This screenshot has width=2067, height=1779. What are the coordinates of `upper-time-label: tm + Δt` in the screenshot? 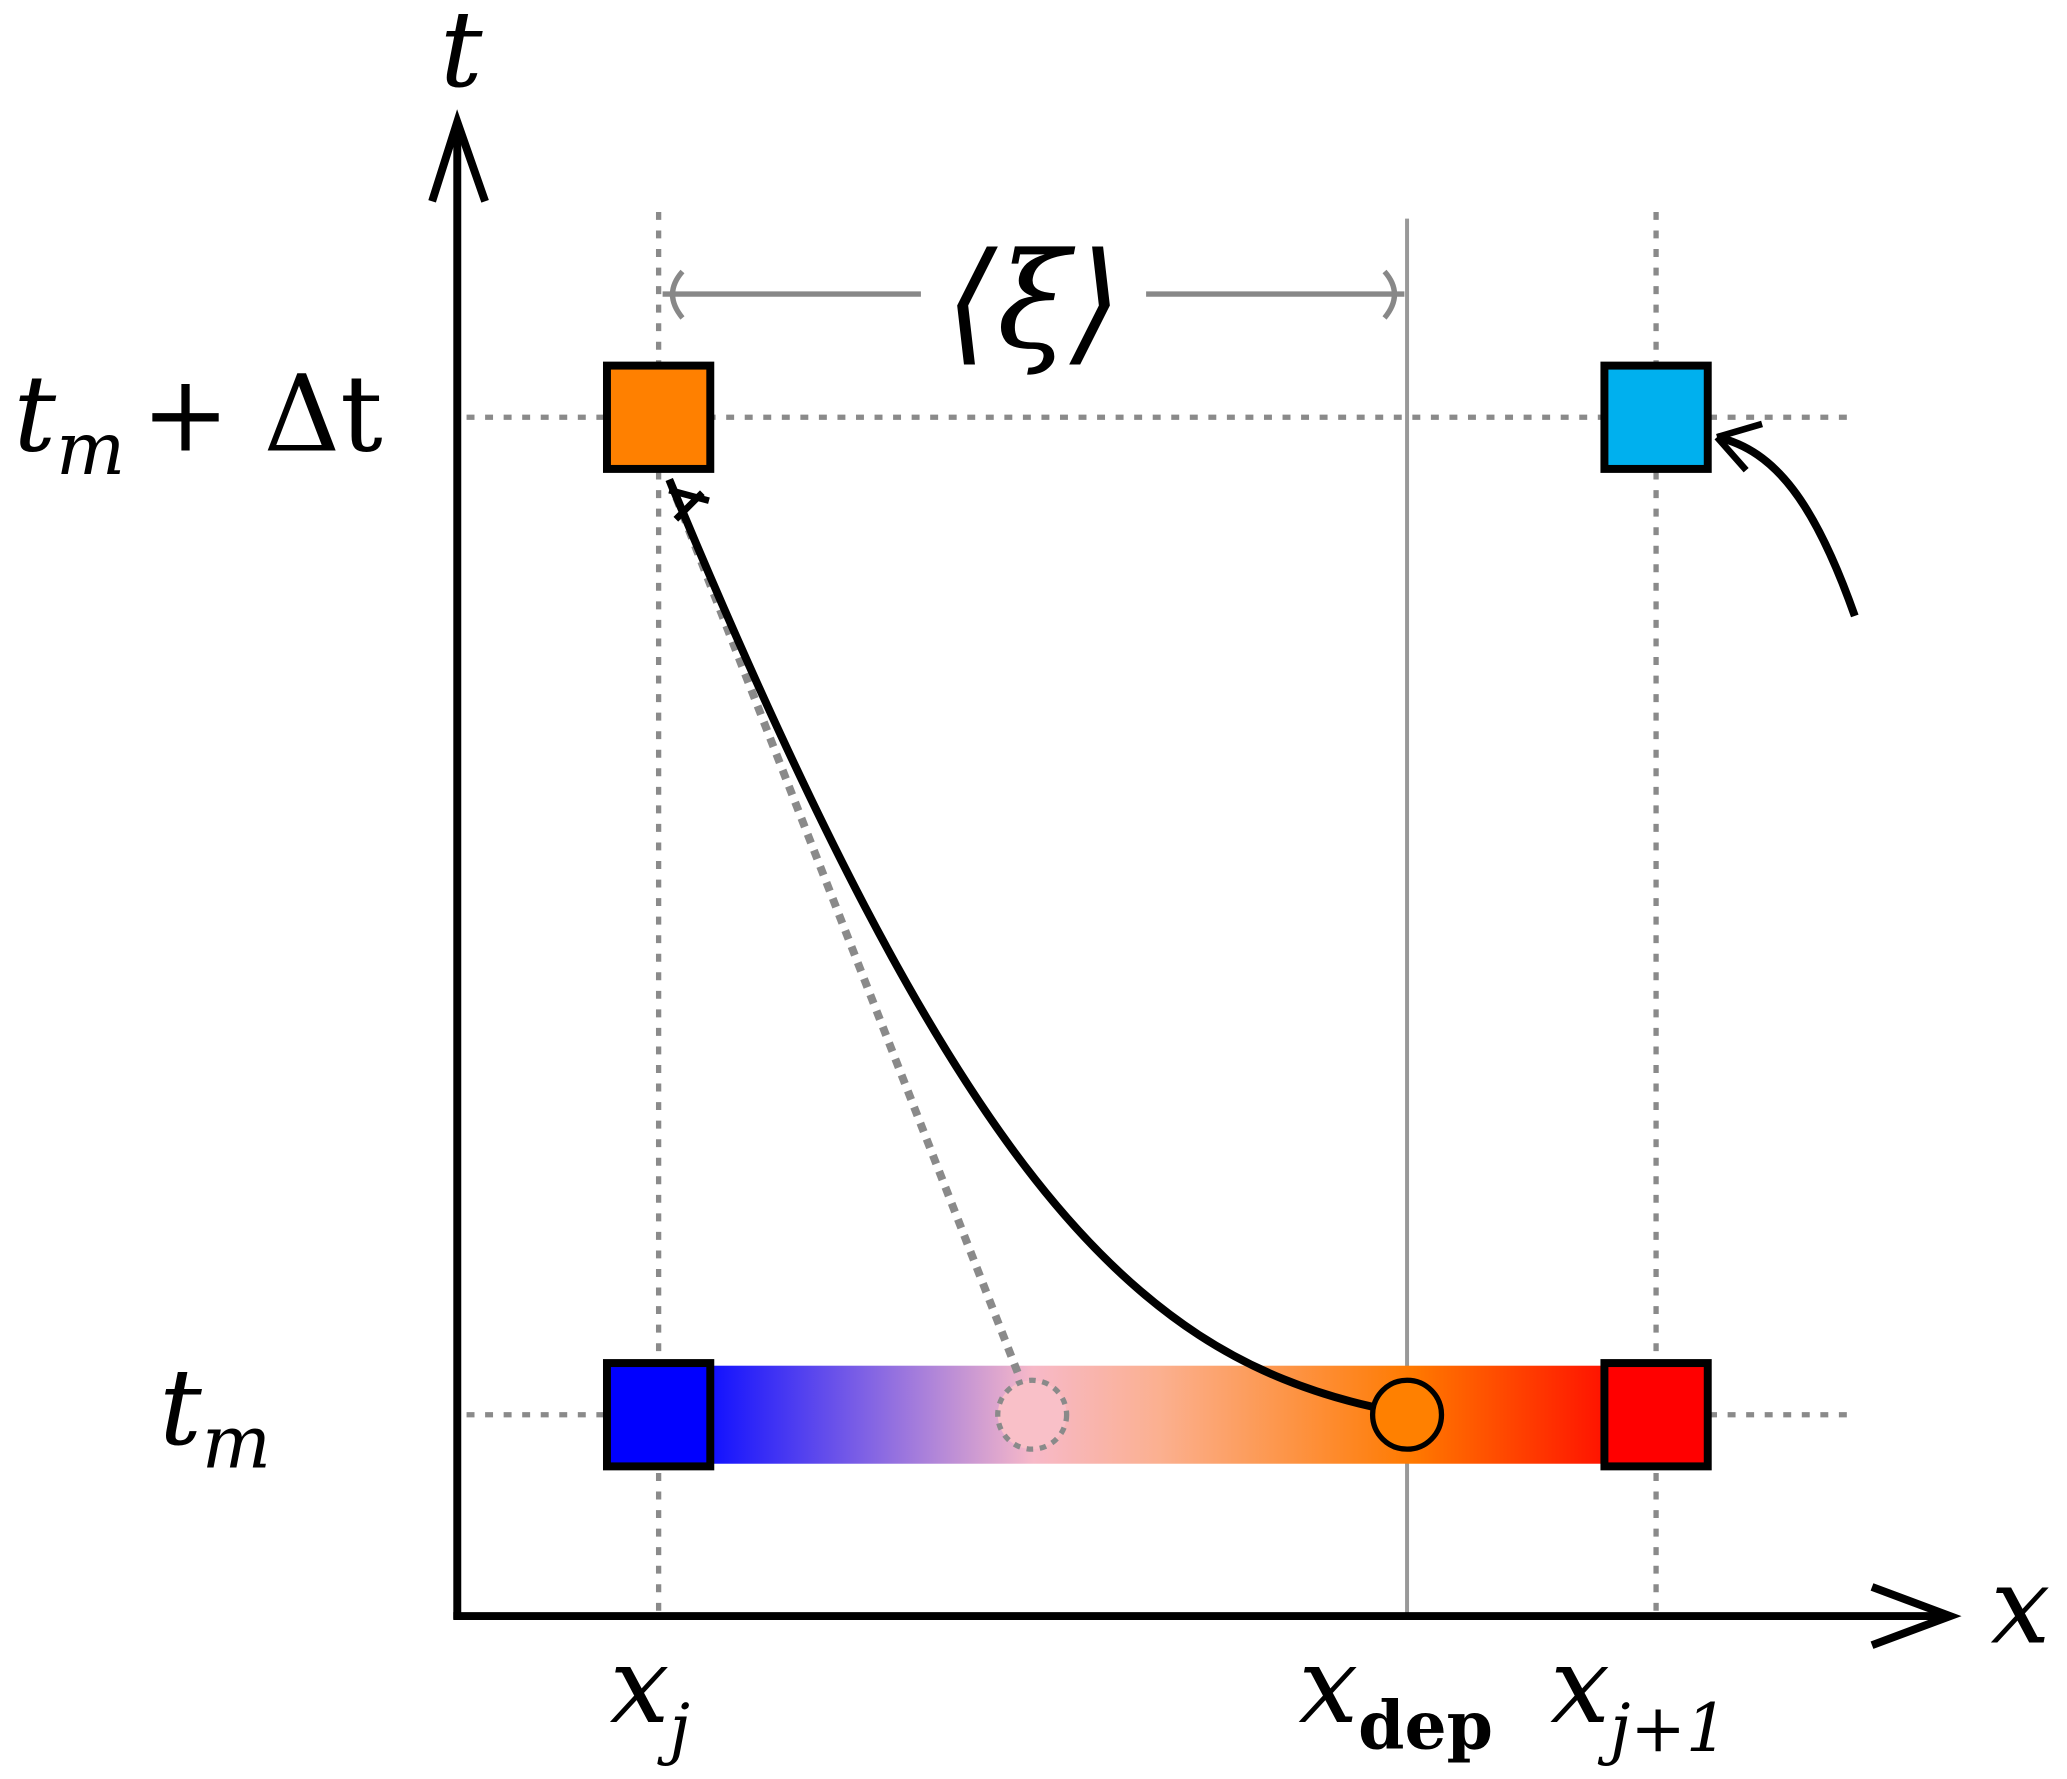 It's located at (198, 422).